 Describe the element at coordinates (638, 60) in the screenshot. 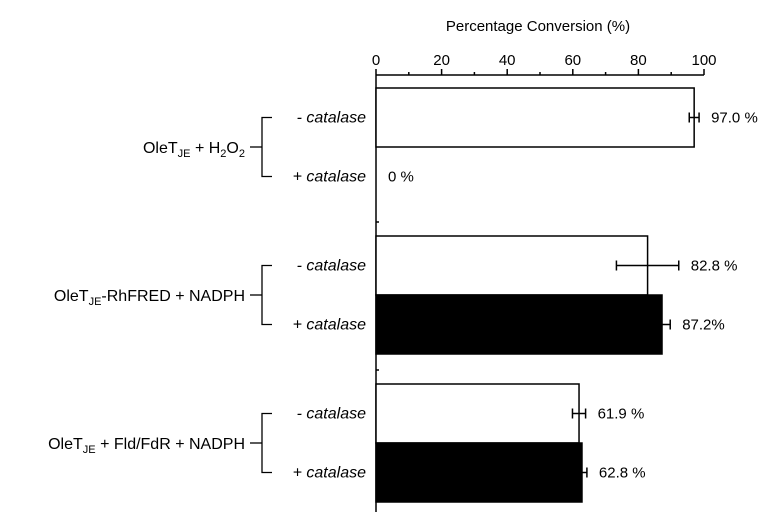

I see `x-tick-label: 80` at that location.